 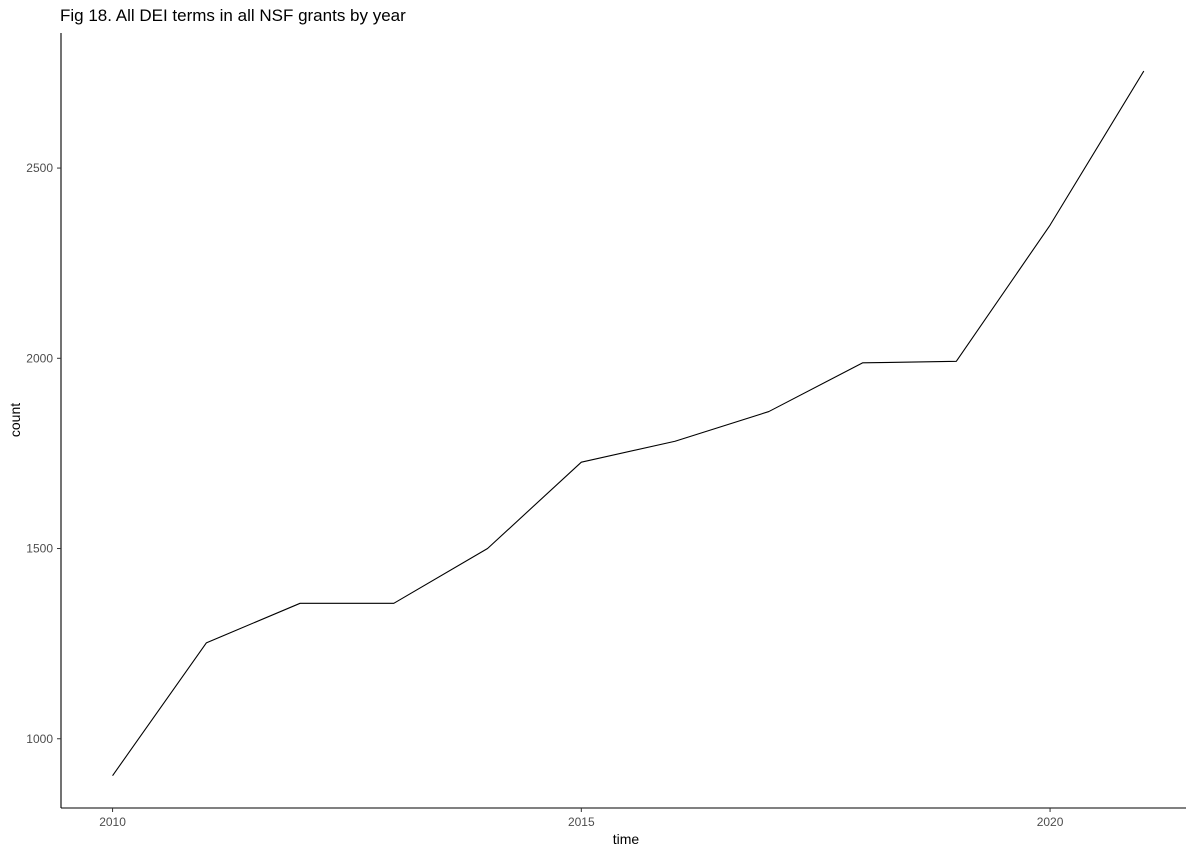 I want to click on y-tick-label: 2000, so click(x=39, y=358).